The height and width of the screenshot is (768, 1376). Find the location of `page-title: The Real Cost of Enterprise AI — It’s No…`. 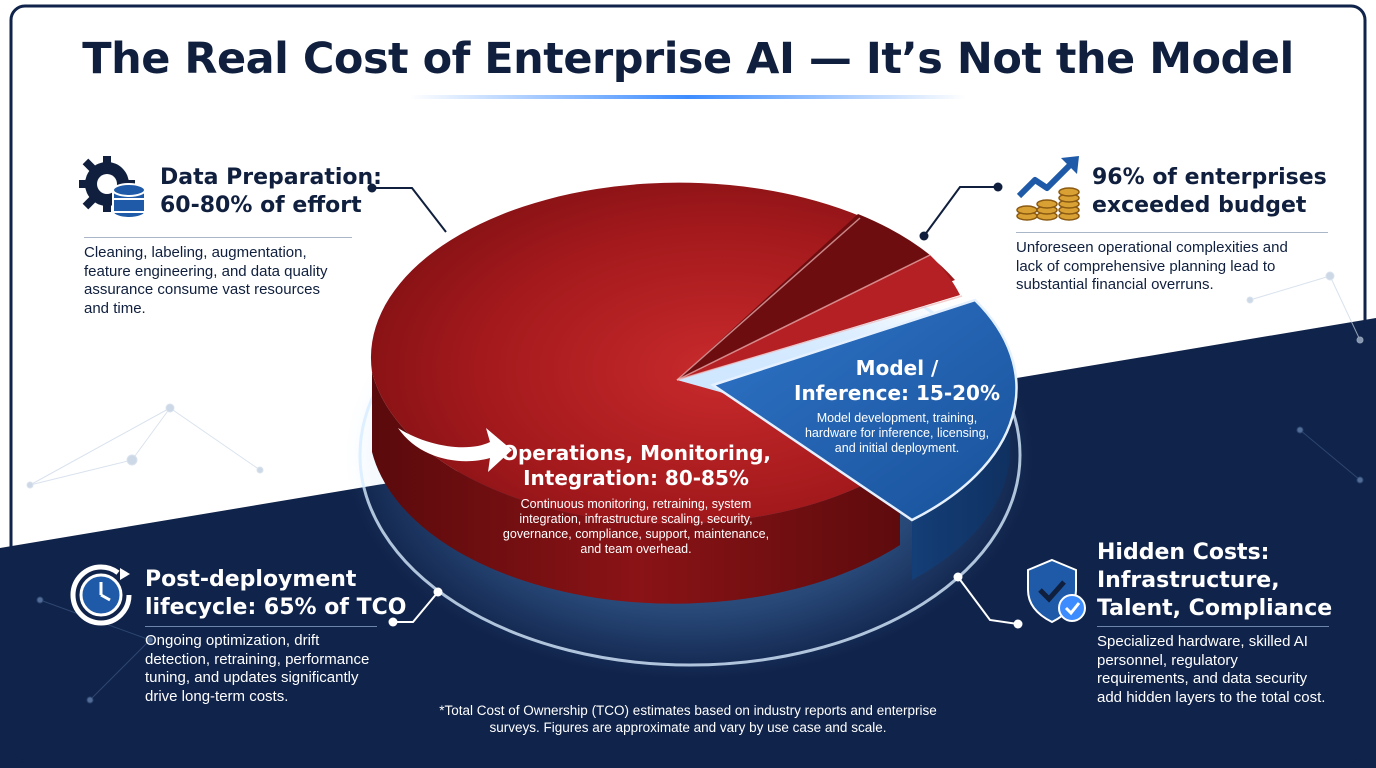

page-title: The Real Cost of Enterprise AI — It’s No… is located at coordinates (688, 59).